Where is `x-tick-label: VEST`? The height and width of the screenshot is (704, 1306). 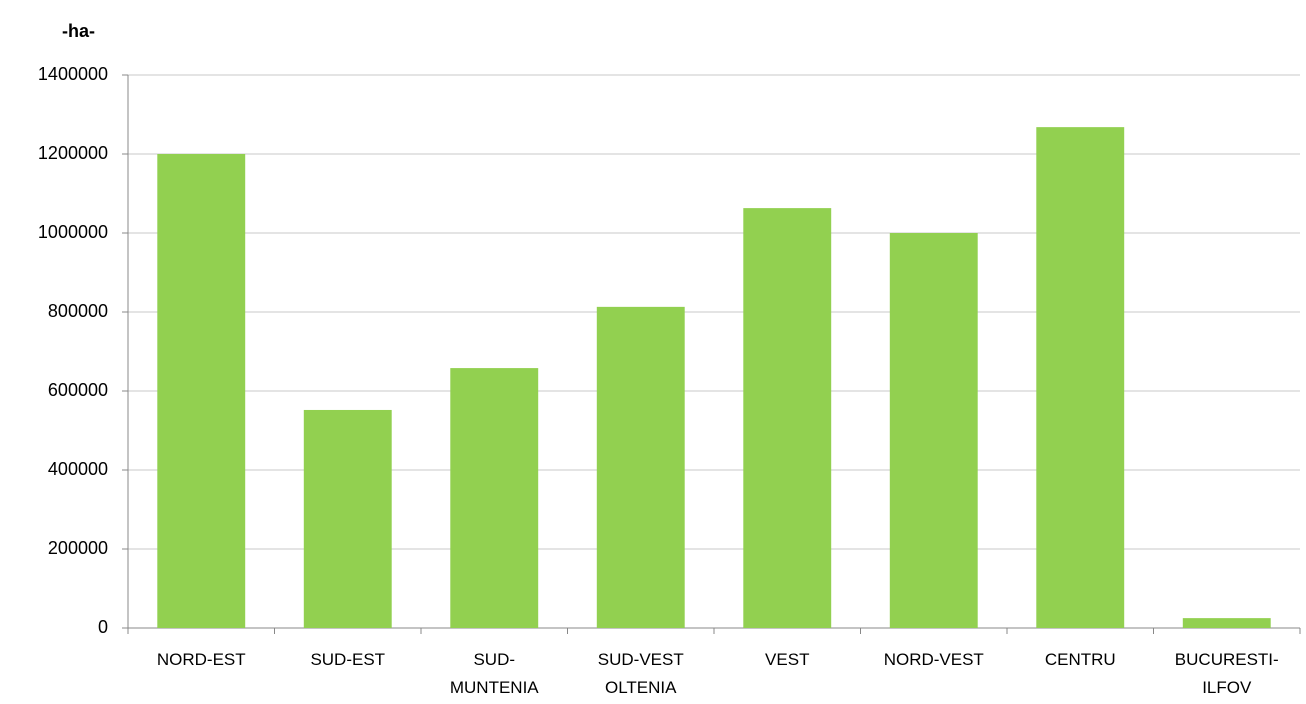
x-tick-label: VEST is located at coordinates (787, 659).